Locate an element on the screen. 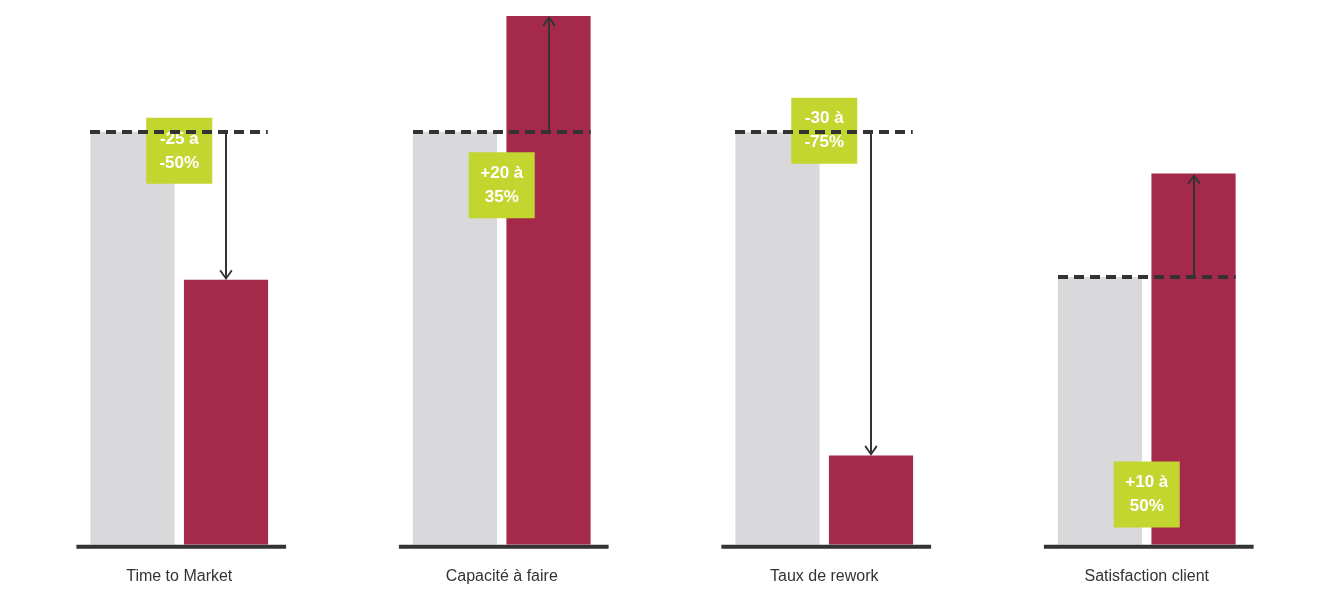 This screenshot has width=1326, height=616. x-tick-label: Taux de rework is located at coordinates (825, 575).